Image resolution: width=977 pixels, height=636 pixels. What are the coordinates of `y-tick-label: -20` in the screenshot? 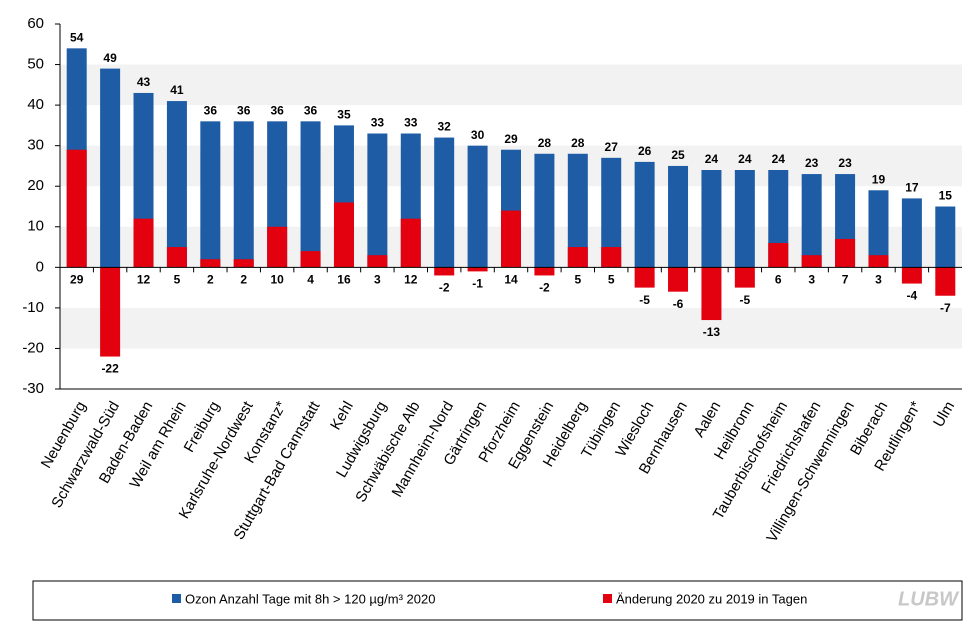 It's located at (33, 347).